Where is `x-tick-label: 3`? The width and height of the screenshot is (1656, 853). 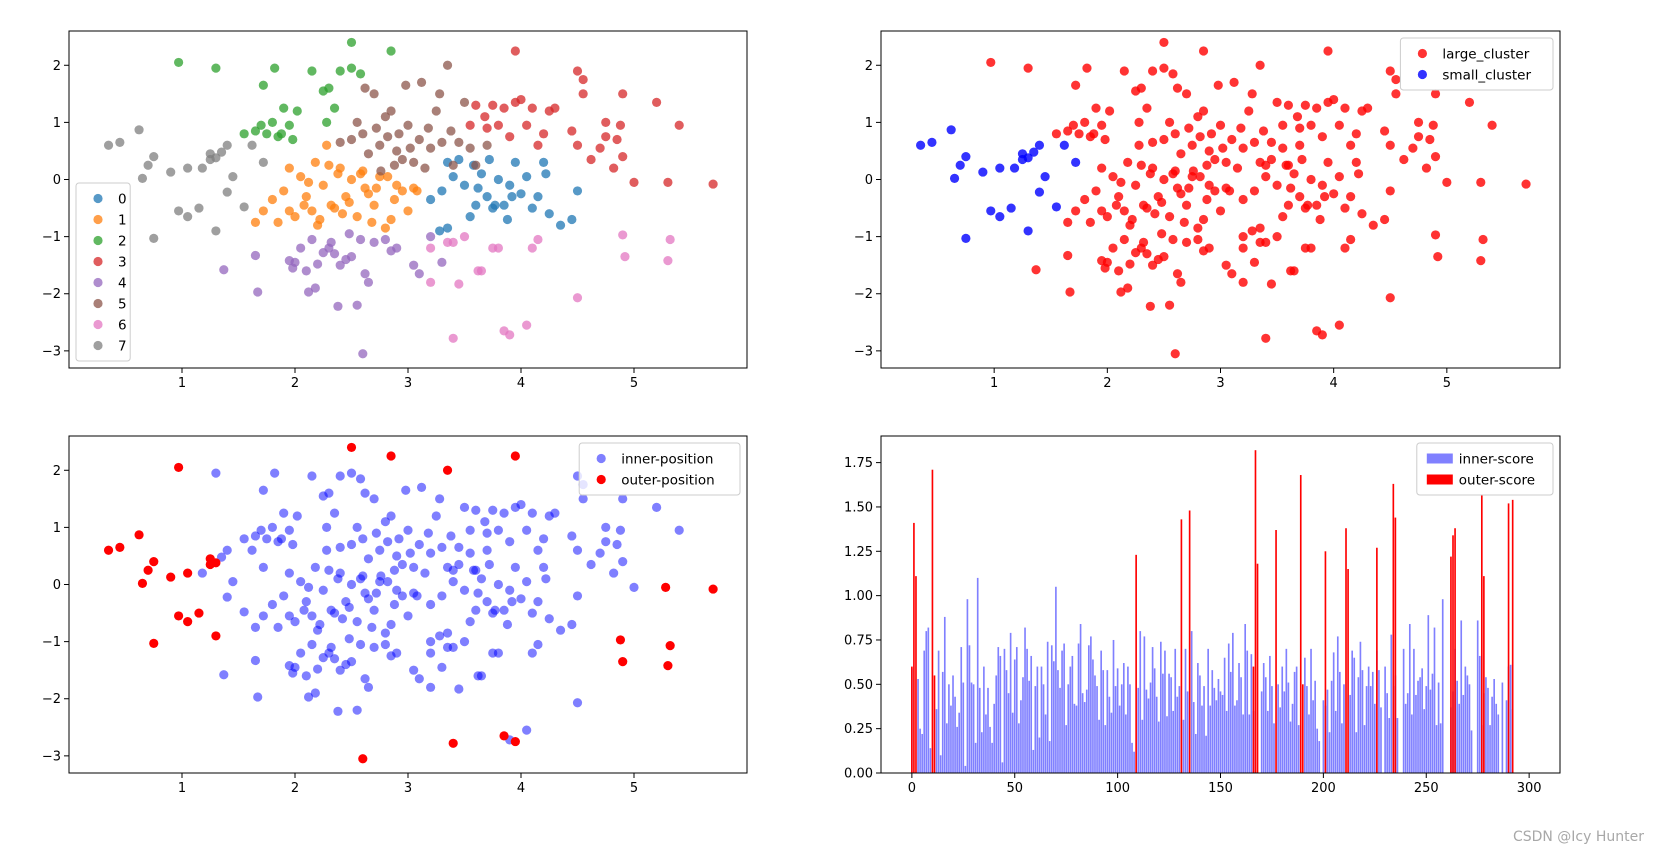
x-tick-label: 3 is located at coordinates (1220, 383).